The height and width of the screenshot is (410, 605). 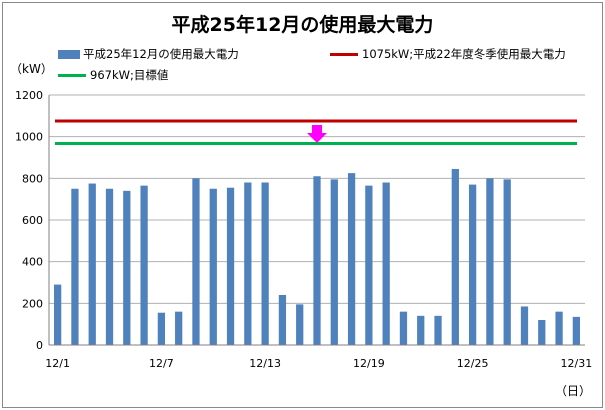 What do you see at coordinates (29, 137) in the screenshot?
I see `y-tick-label: 1000` at bounding box center [29, 137].